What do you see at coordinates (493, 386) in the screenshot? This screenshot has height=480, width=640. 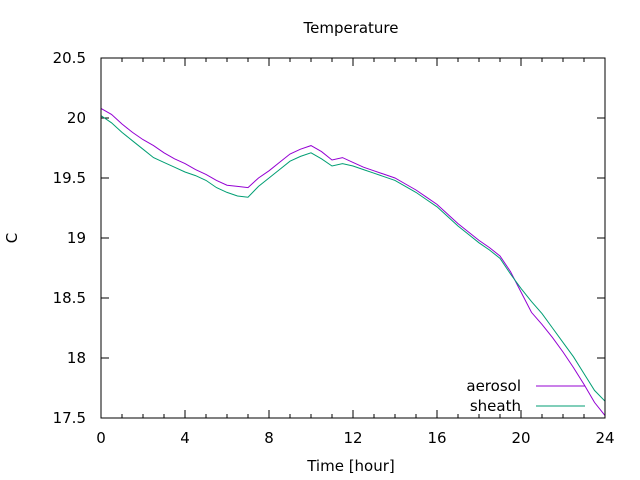 I see `legend-label-aerosol: aerosol` at bounding box center [493, 386].